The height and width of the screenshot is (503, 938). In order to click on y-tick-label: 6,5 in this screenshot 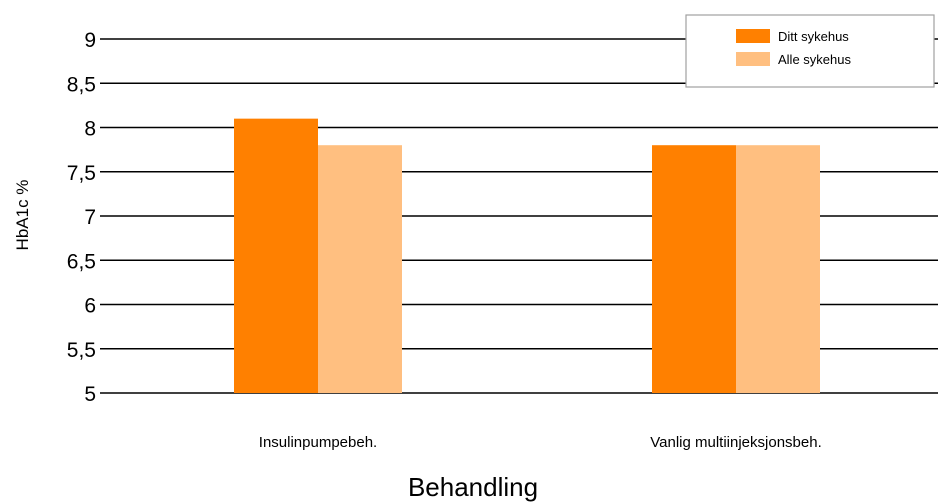, I will do `click(81, 261)`.